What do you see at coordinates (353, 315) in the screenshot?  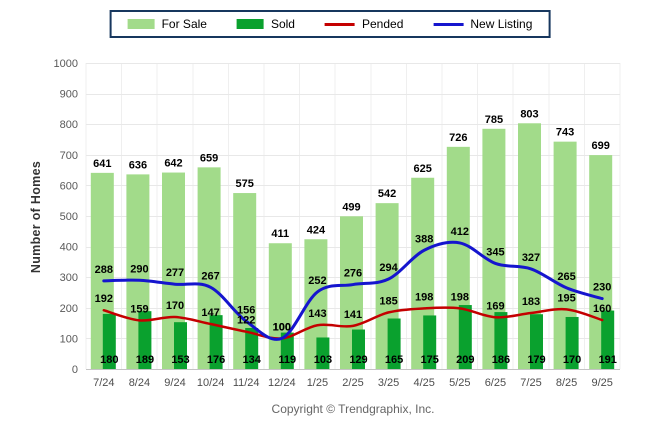 I see `pended-value-label: 141` at bounding box center [353, 315].